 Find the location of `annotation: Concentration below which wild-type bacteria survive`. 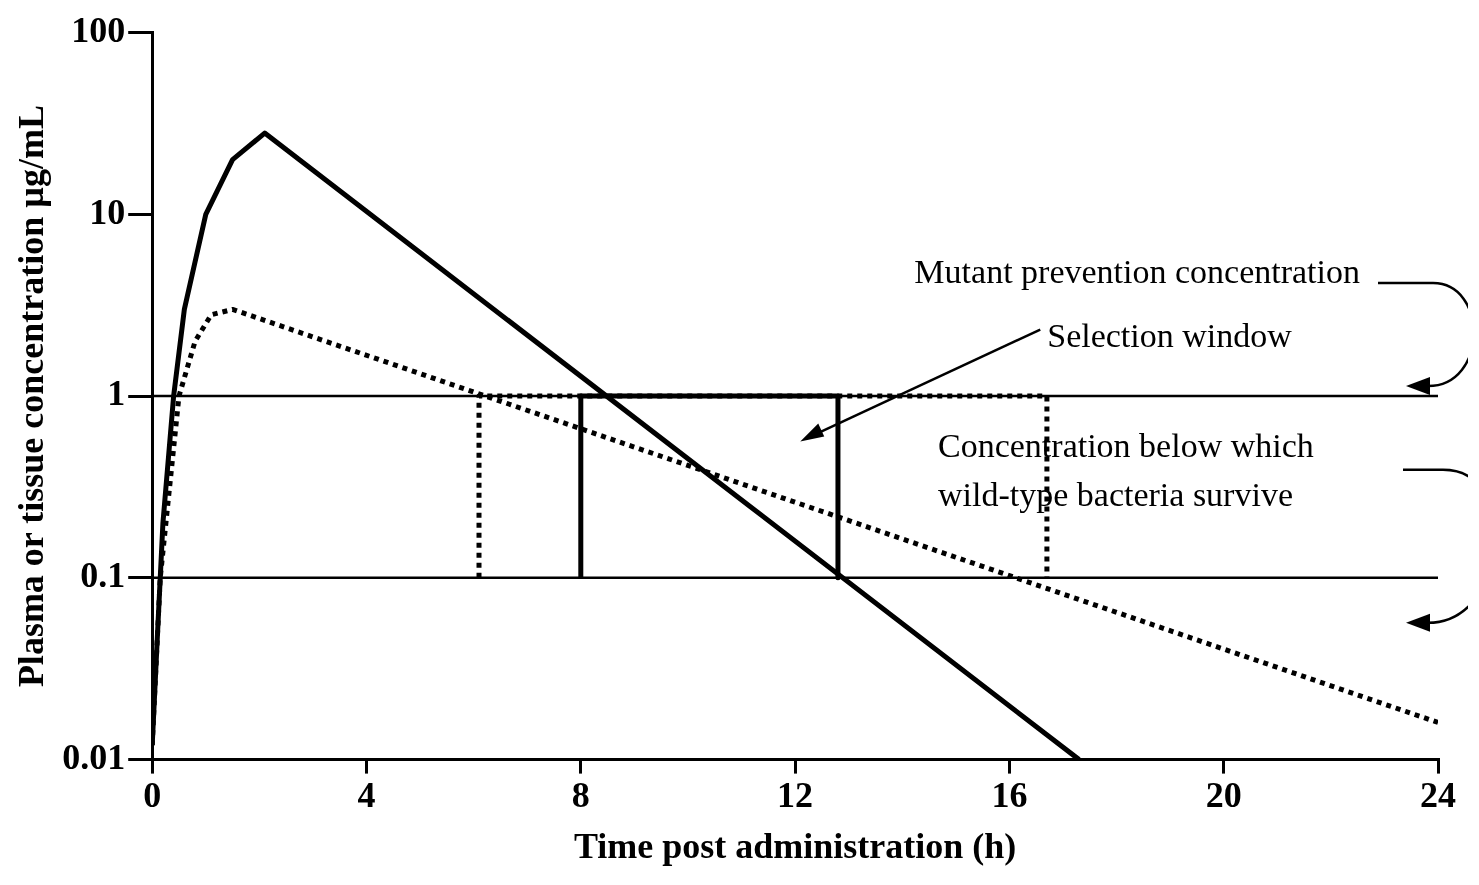

annotation: Concentration below which wild-type bacteria survive is located at coordinates (1126, 469).